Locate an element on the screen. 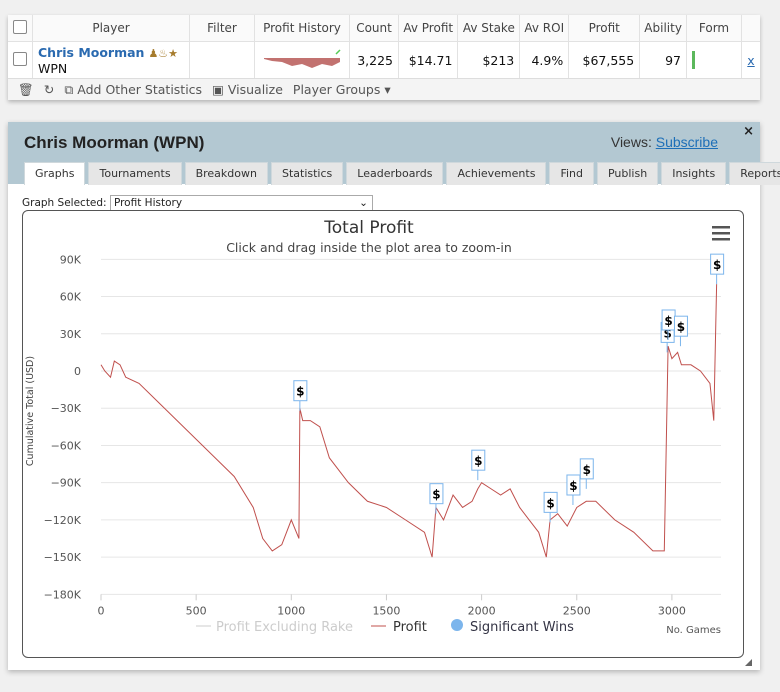 This screenshot has width=780, height=692. views-label: Views: is located at coordinates (631, 142).